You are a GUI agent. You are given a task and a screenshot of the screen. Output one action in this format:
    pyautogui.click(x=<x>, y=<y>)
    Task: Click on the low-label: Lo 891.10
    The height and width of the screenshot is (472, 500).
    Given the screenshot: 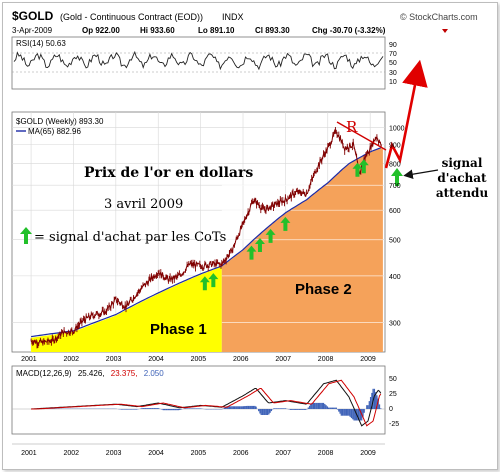 What is the action you would take?
    pyautogui.click(x=216, y=30)
    